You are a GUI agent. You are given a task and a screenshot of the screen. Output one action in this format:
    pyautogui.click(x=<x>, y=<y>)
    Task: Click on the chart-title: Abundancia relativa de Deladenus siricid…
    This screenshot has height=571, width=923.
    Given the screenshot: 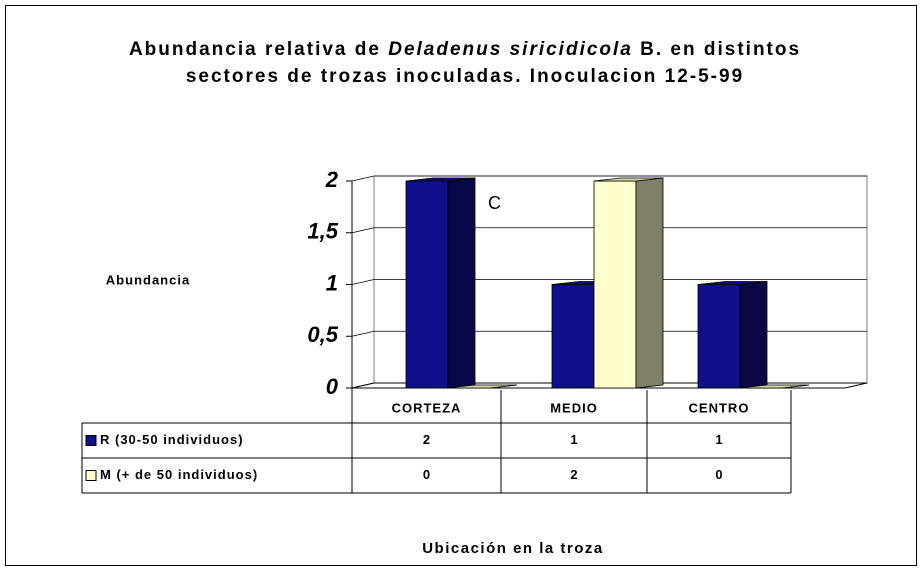 What is the action you would take?
    pyautogui.click(x=465, y=63)
    